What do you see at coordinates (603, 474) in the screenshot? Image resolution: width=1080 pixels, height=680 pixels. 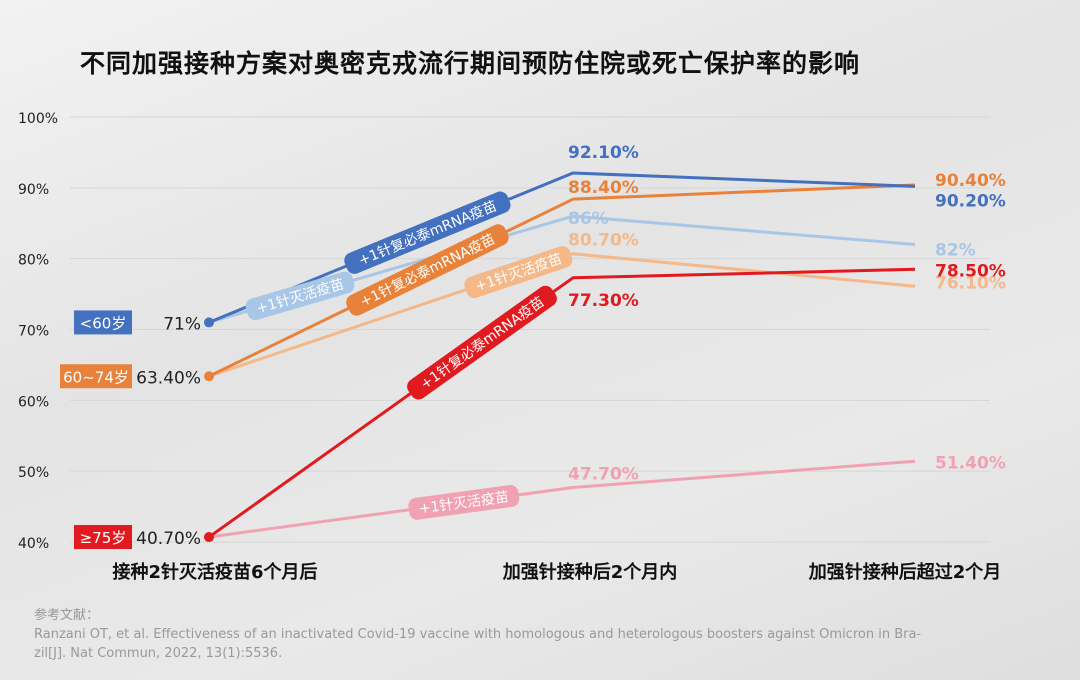 I see `data-value-label: 47.70%` at bounding box center [603, 474].